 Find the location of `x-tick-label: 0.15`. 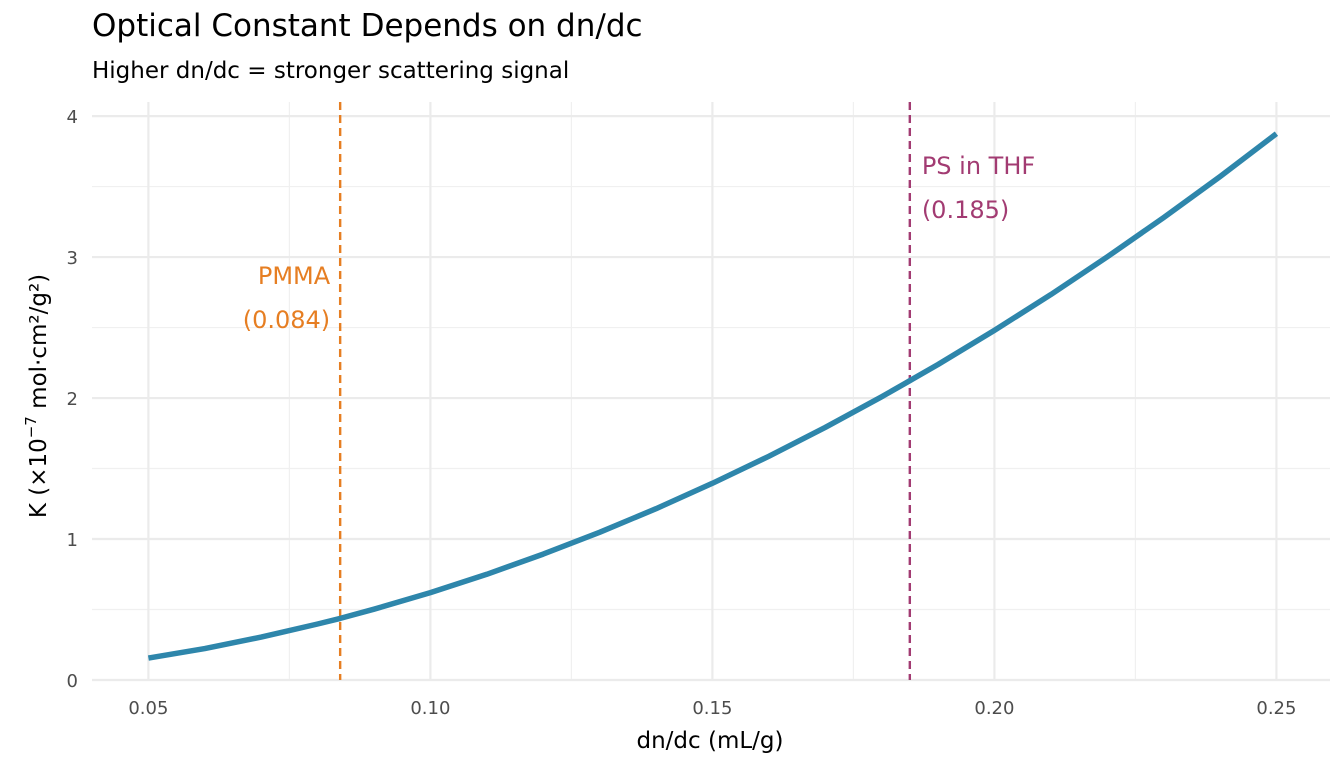

x-tick-label: 0.15 is located at coordinates (712, 708).